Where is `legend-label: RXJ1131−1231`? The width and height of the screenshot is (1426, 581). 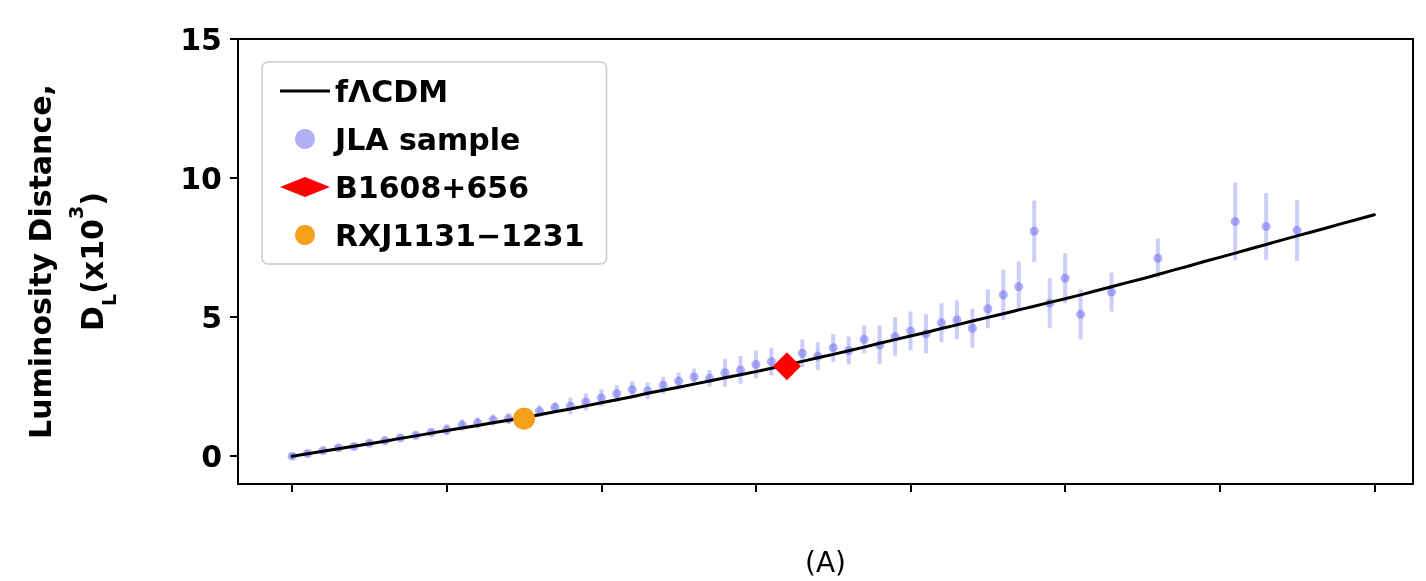 legend-label: RXJ1131−1231 is located at coordinates (460, 235).